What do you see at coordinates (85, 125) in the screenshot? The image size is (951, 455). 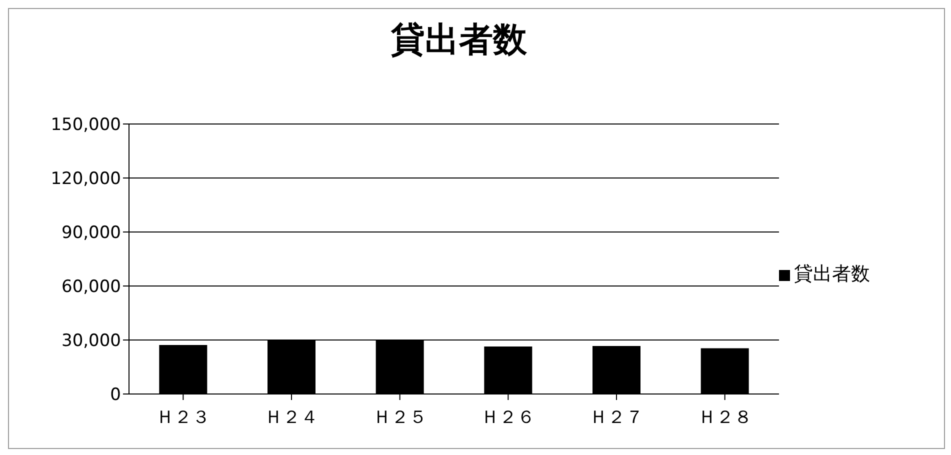 I see `y-tick-label: 150,000` at bounding box center [85, 125].